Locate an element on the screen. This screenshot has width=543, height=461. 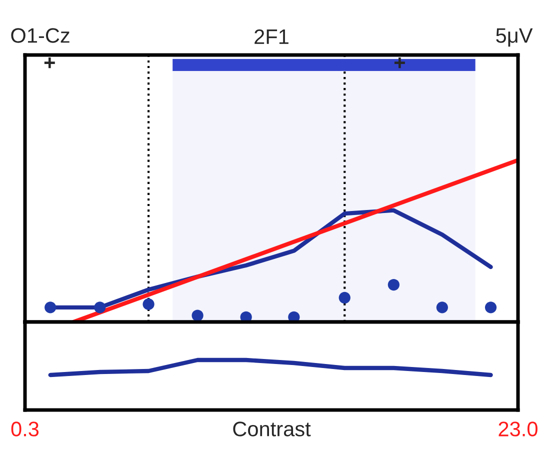
chart-title: 2F1 is located at coordinates (271, 36).